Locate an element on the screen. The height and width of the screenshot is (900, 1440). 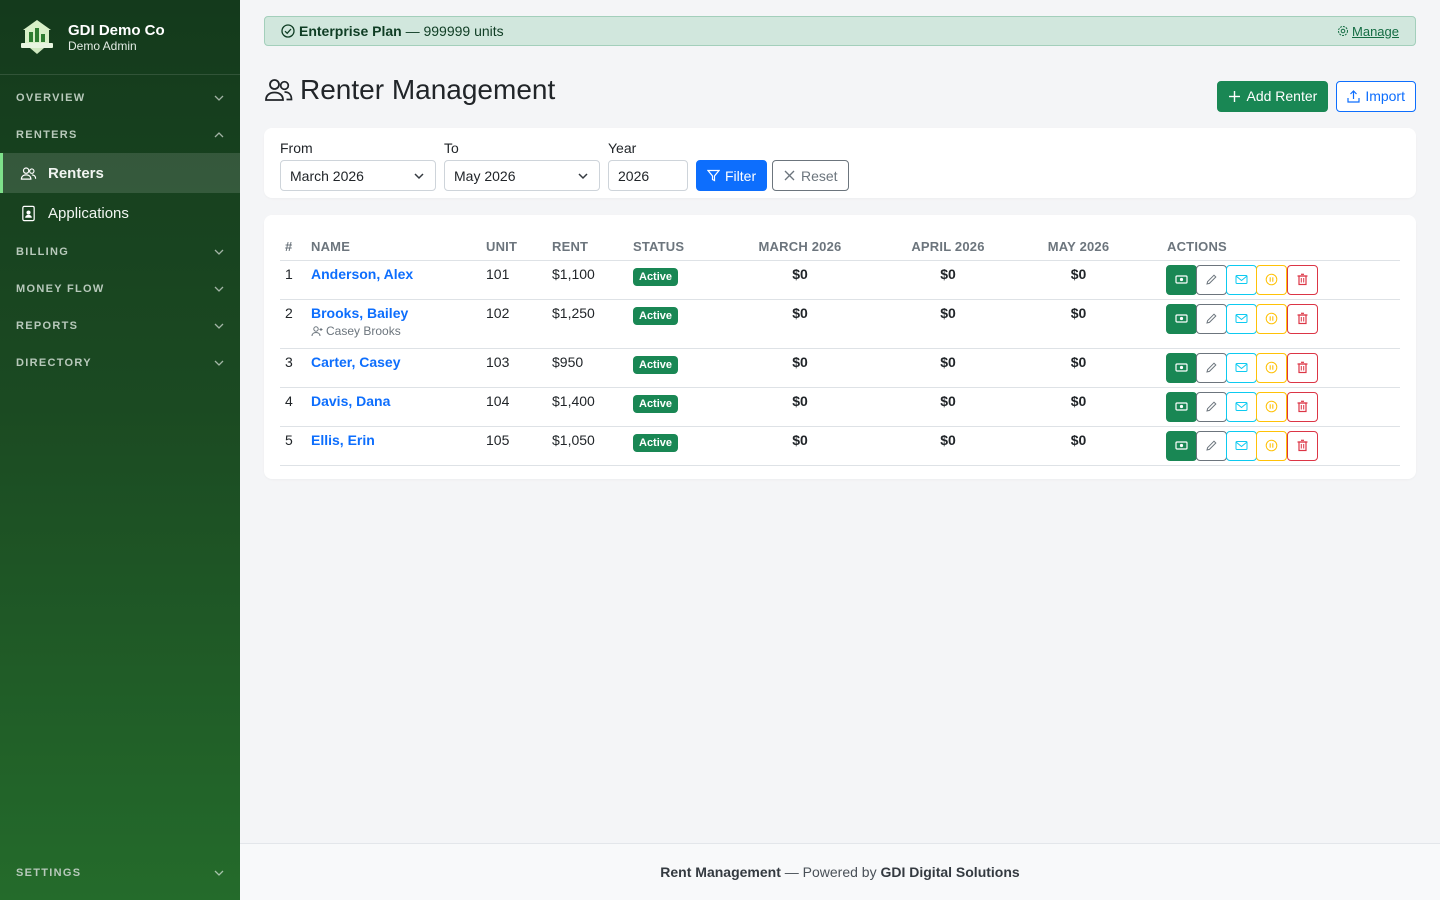
nav-section-label: SETTINGS is located at coordinates (49, 872).